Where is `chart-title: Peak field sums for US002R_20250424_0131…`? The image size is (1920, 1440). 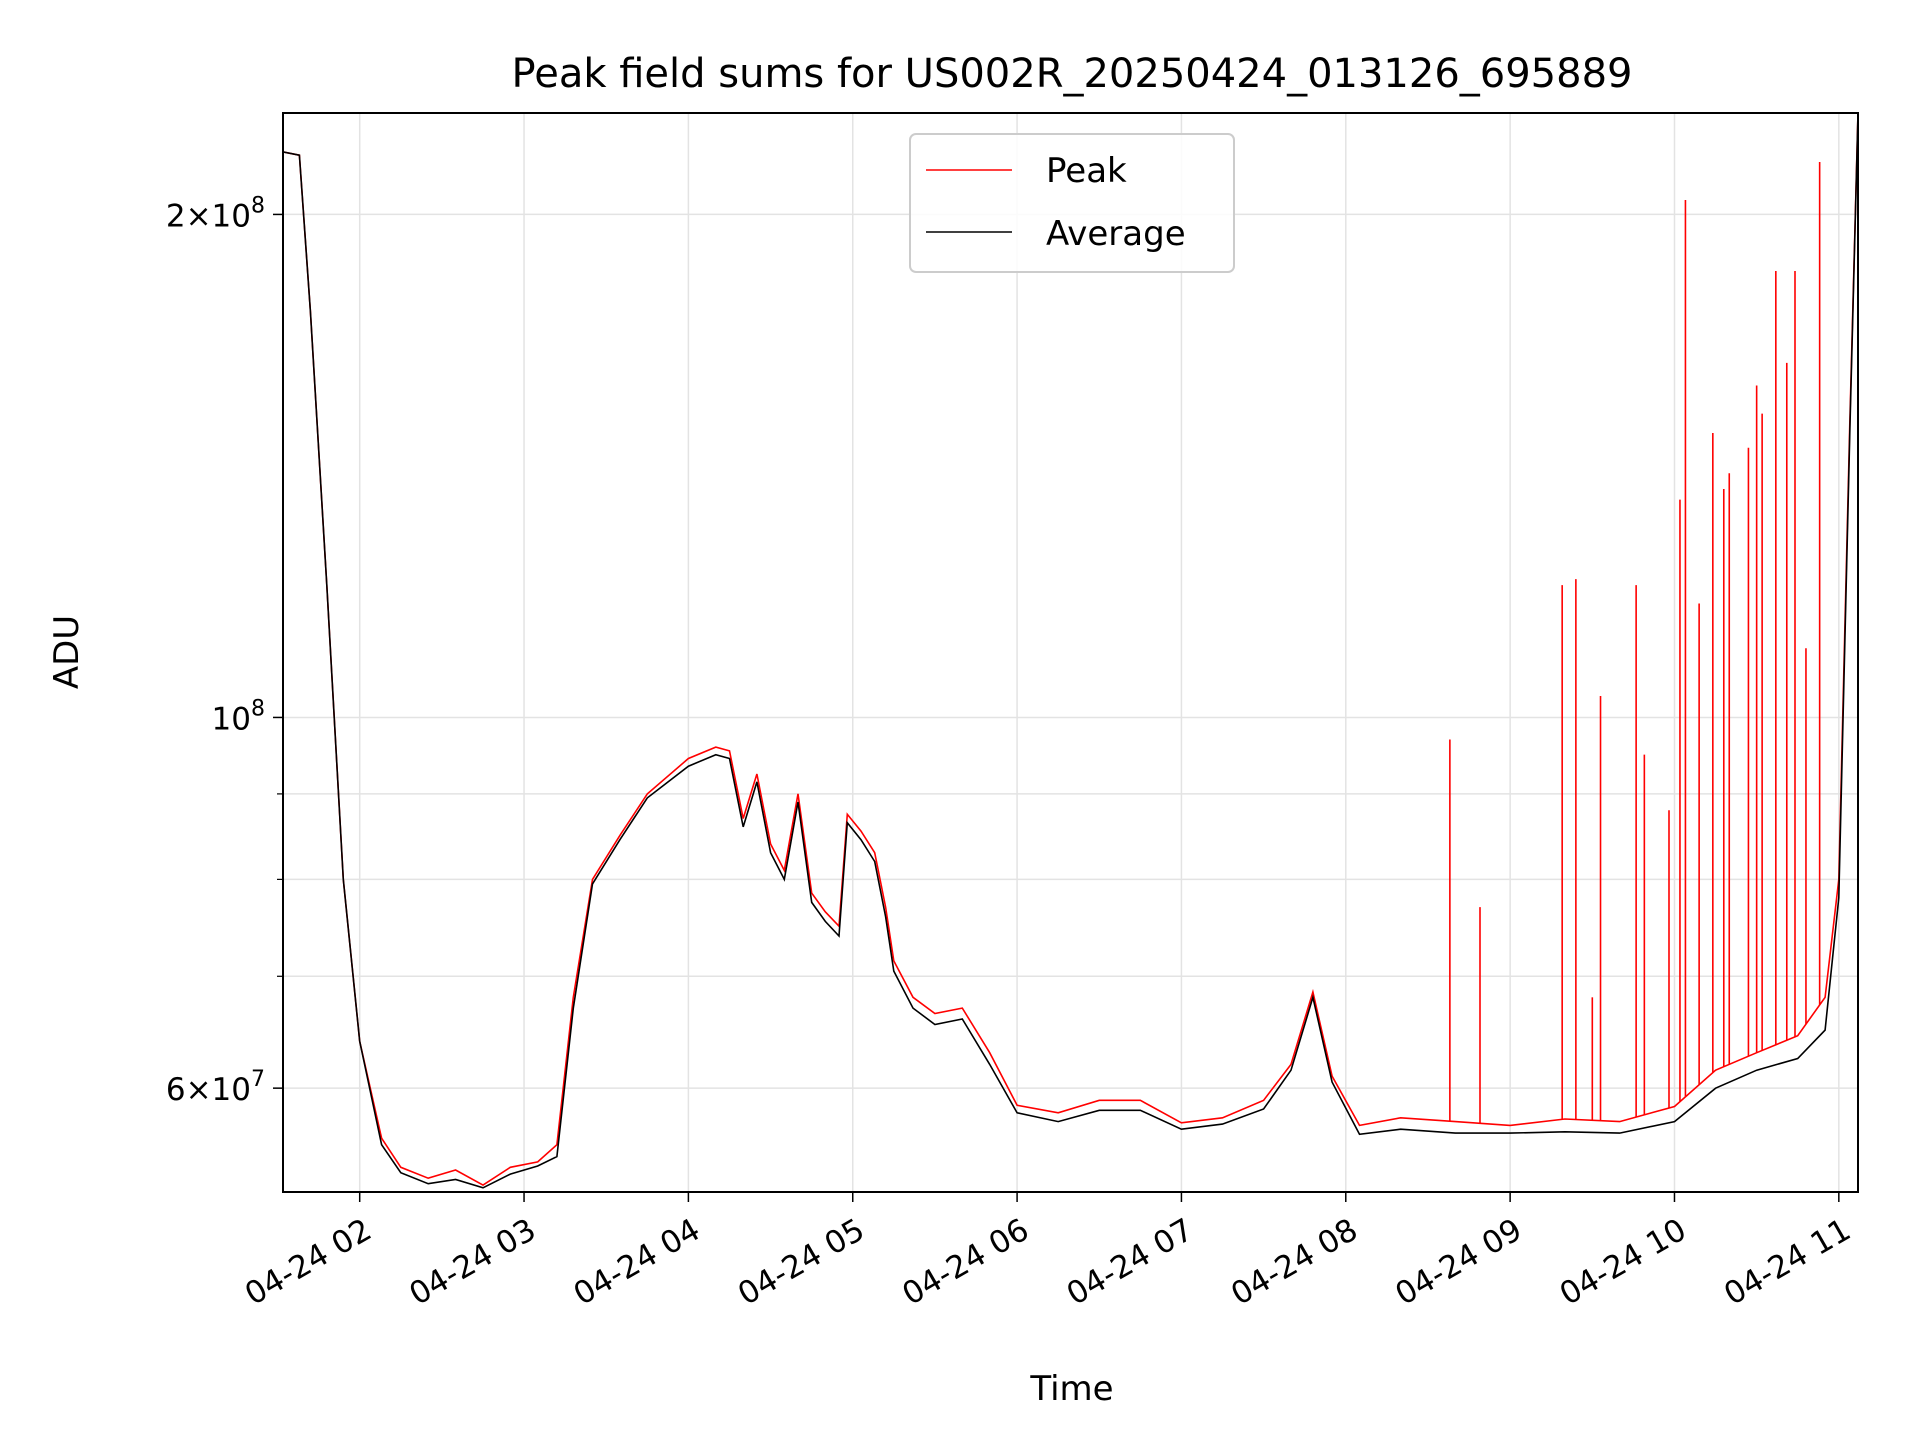
chart-title: Peak field sums for US002R_20250424_0131… is located at coordinates (1072, 74).